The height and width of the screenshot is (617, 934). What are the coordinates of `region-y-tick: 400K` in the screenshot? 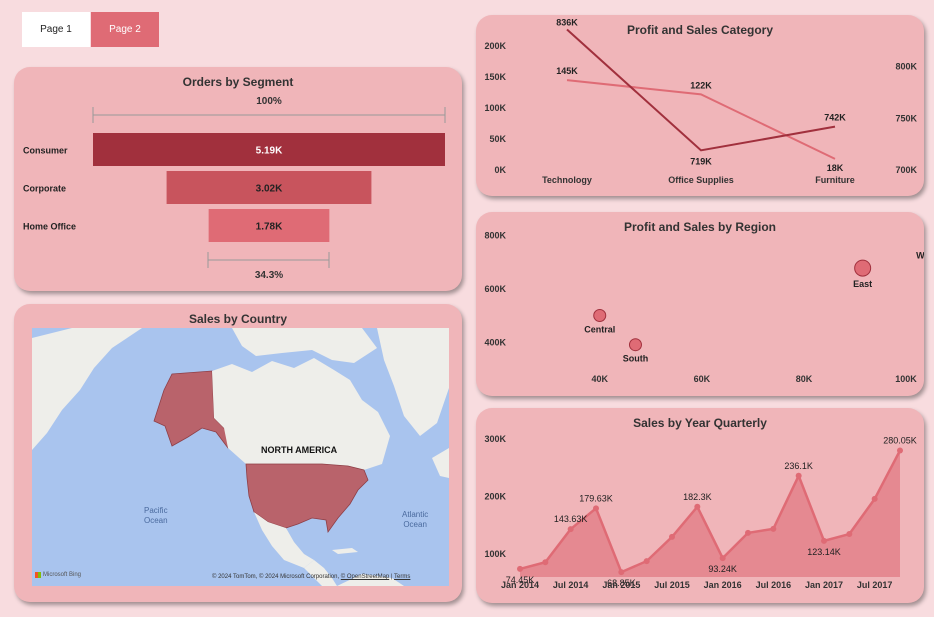 It's located at (495, 343).